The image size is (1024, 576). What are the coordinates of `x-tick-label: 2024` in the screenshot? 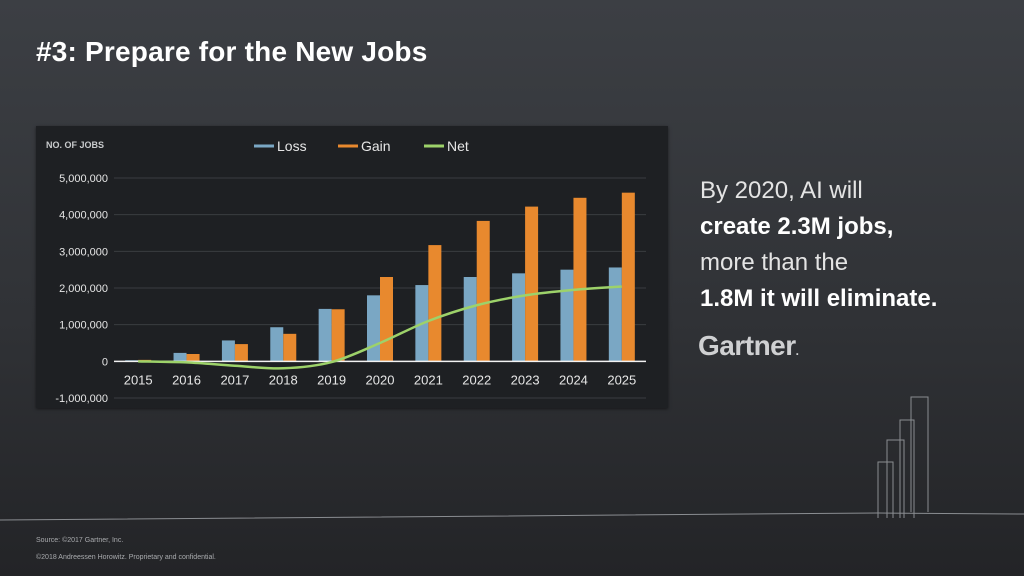 It's located at (573, 379).